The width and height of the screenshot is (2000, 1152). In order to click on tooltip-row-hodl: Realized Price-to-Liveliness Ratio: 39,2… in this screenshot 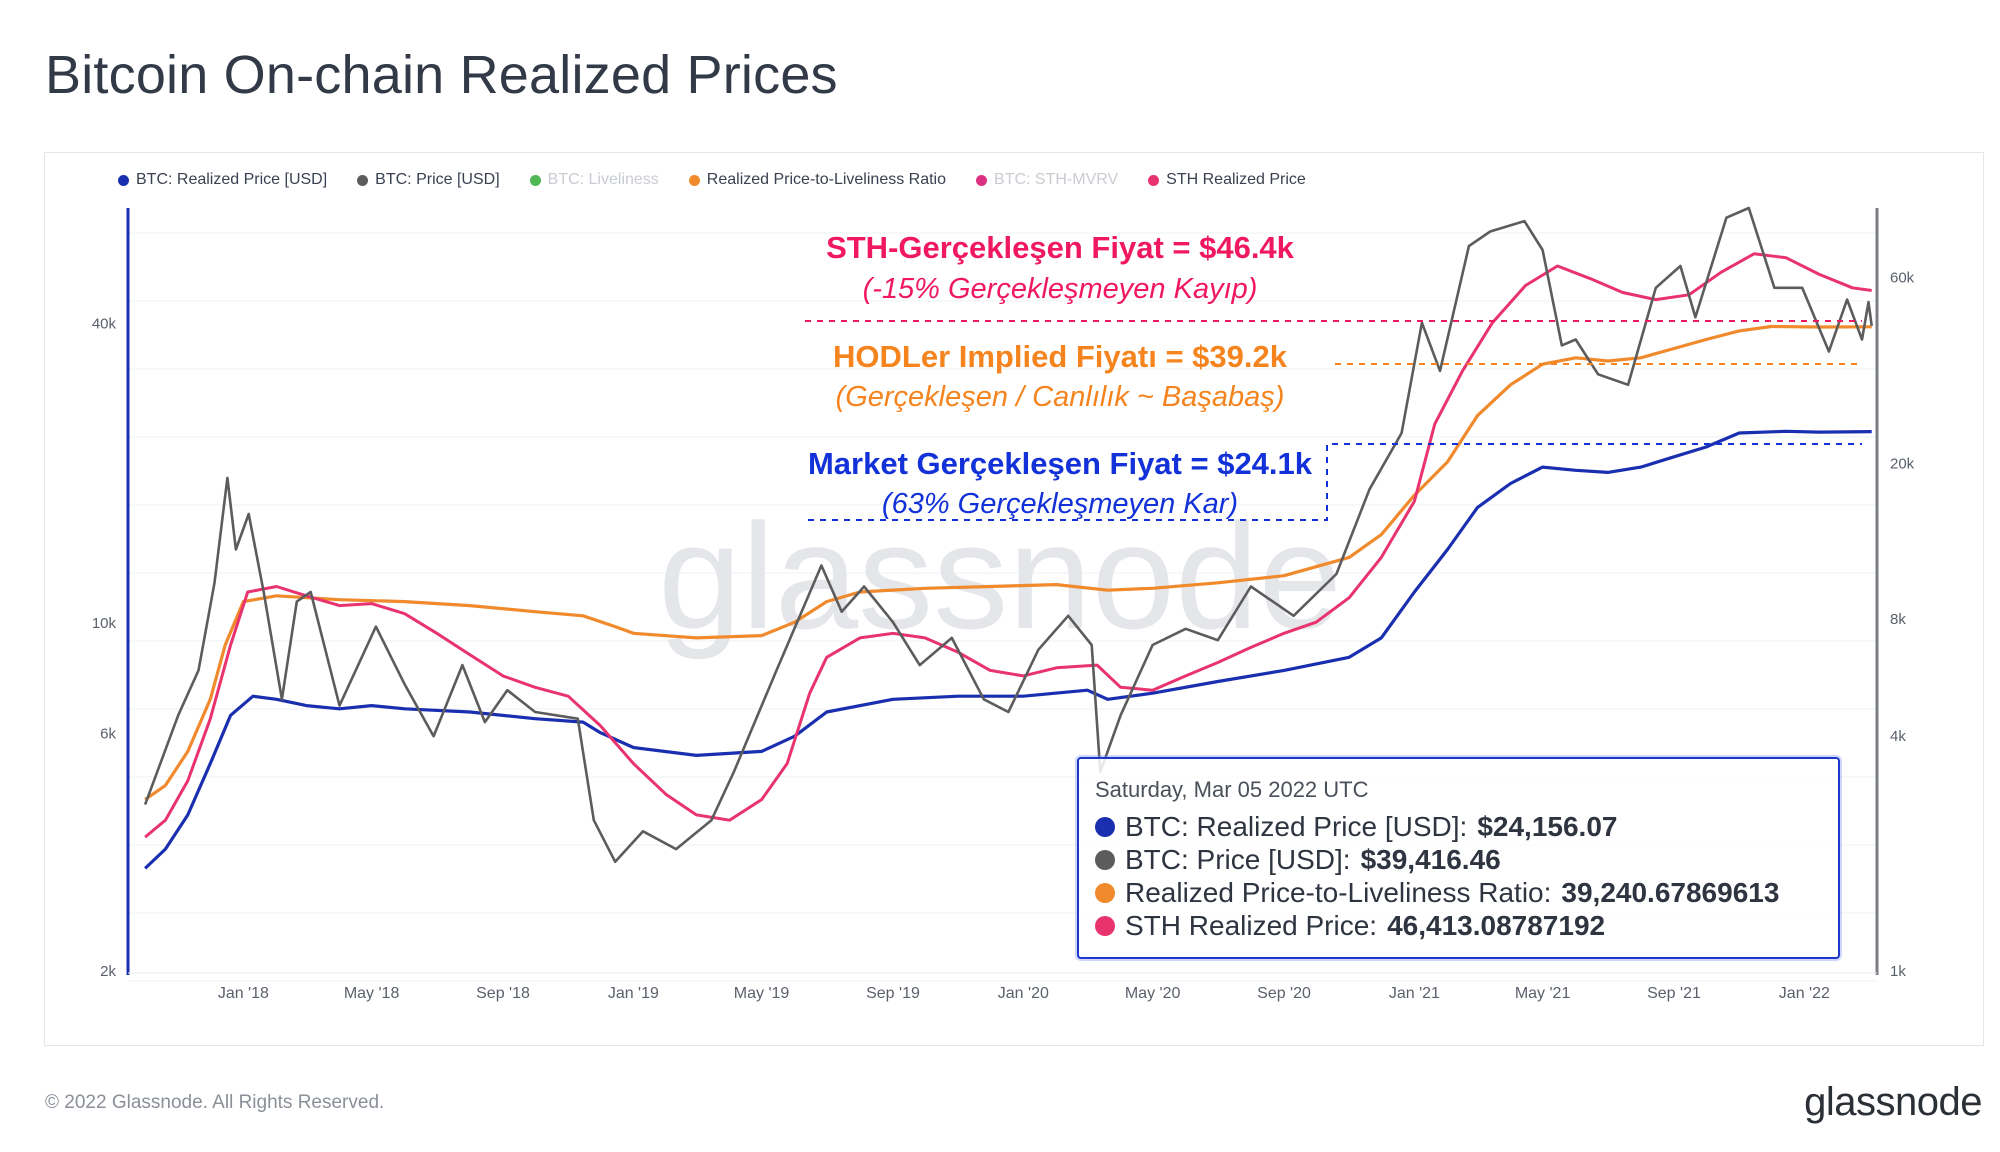, I will do `click(1437, 893)`.